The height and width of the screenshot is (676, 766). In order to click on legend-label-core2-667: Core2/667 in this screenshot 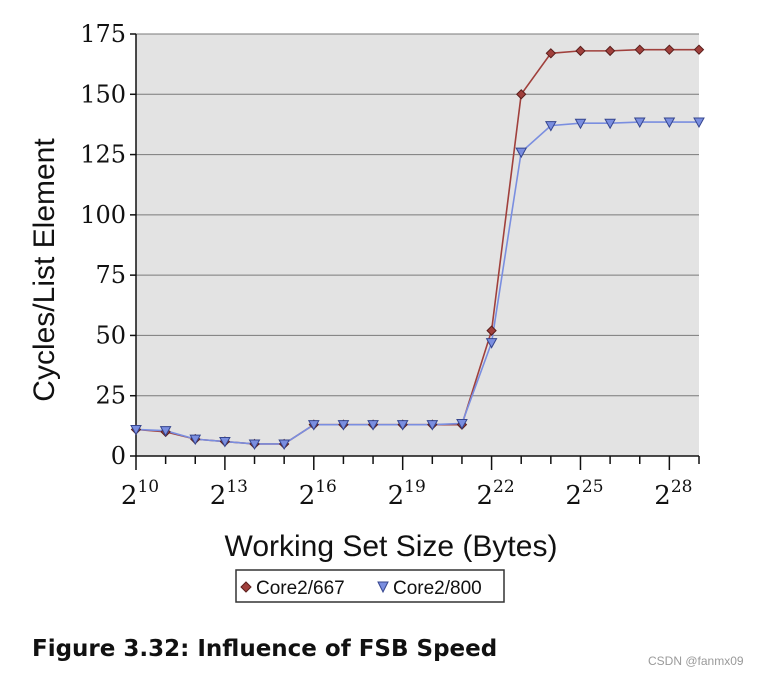, I will do `click(300, 588)`.